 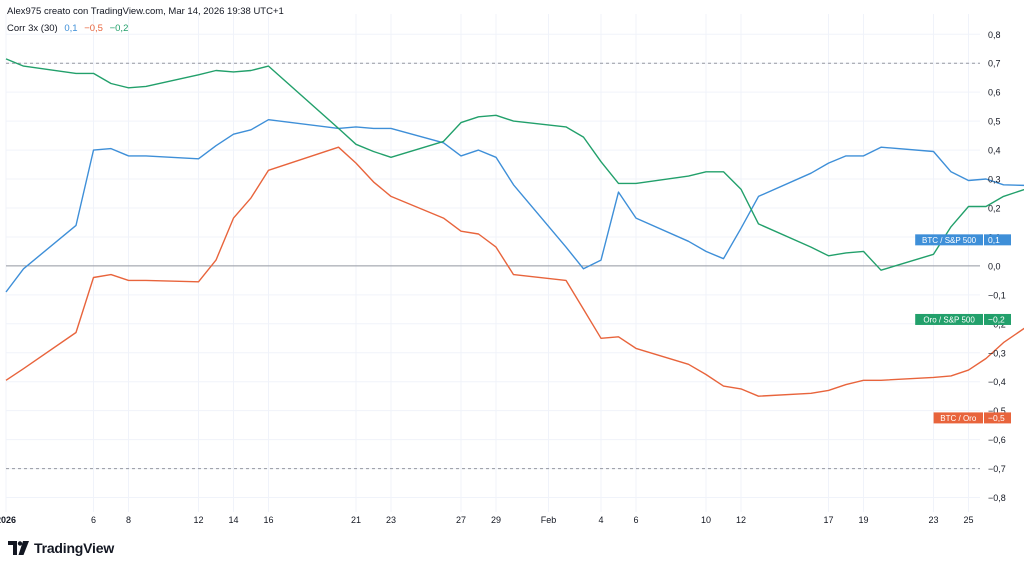 What do you see at coordinates (496, 520) in the screenshot?
I see `x-tick-label-9: 29` at bounding box center [496, 520].